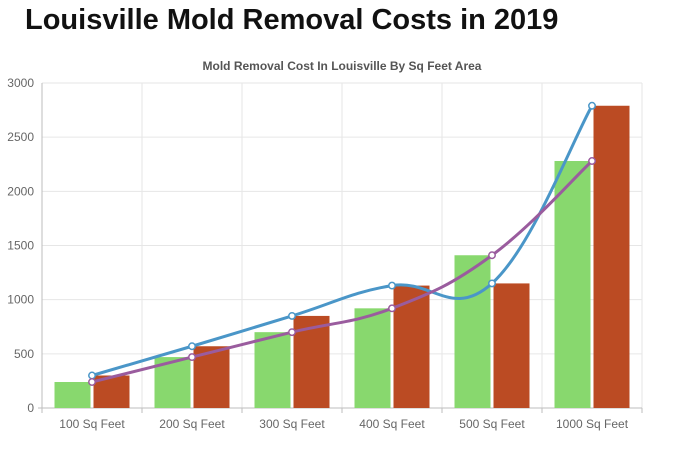  What do you see at coordinates (30, 408) in the screenshot?
I see `y-tick-label: 0` at bounding box center [30, 408].